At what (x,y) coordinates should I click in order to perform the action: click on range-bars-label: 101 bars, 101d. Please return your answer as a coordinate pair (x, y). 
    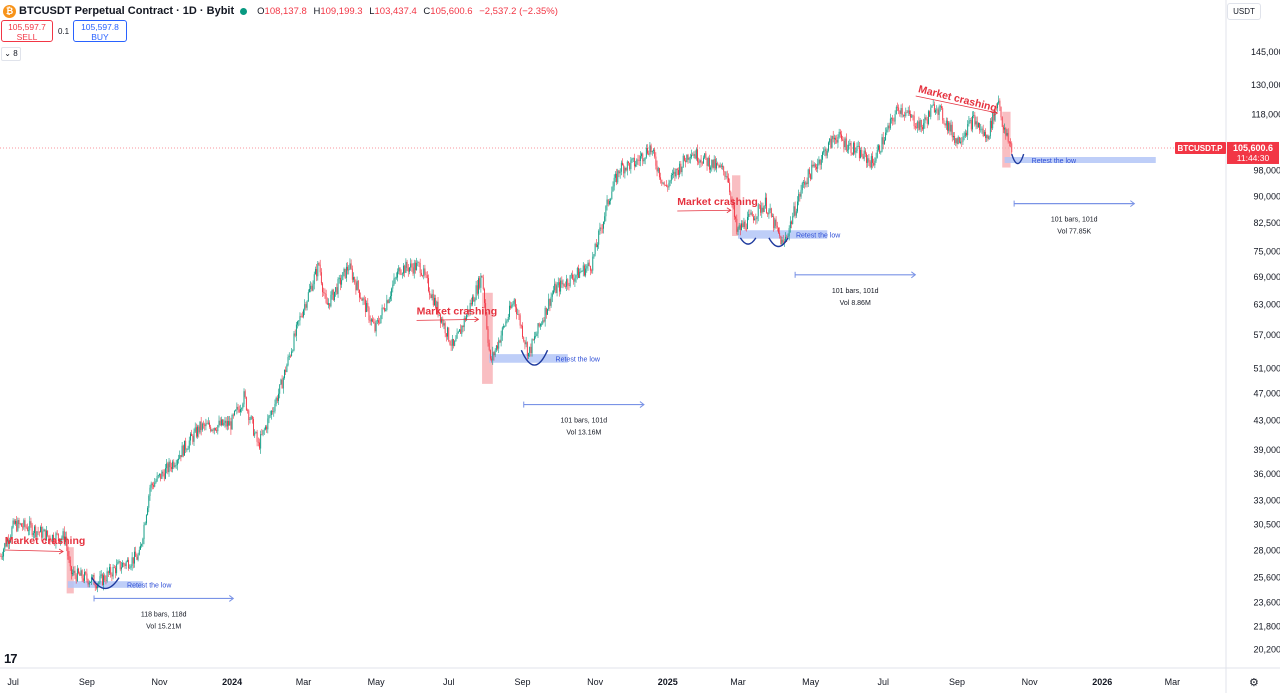
    Looking at the image, I should click on (855, 291).